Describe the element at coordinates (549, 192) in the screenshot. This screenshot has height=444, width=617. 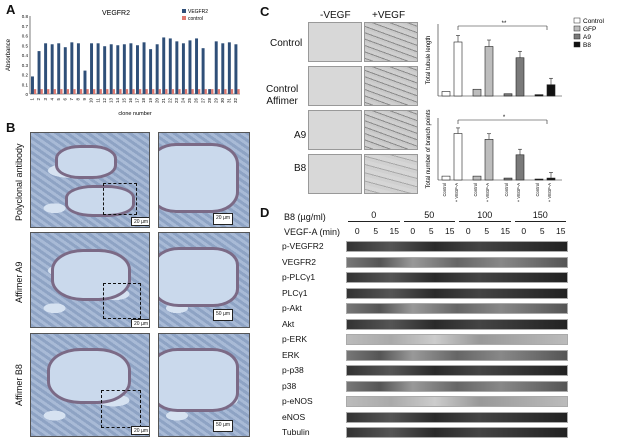
I see `chart-c-xtick: + VEGF-A` at that location.